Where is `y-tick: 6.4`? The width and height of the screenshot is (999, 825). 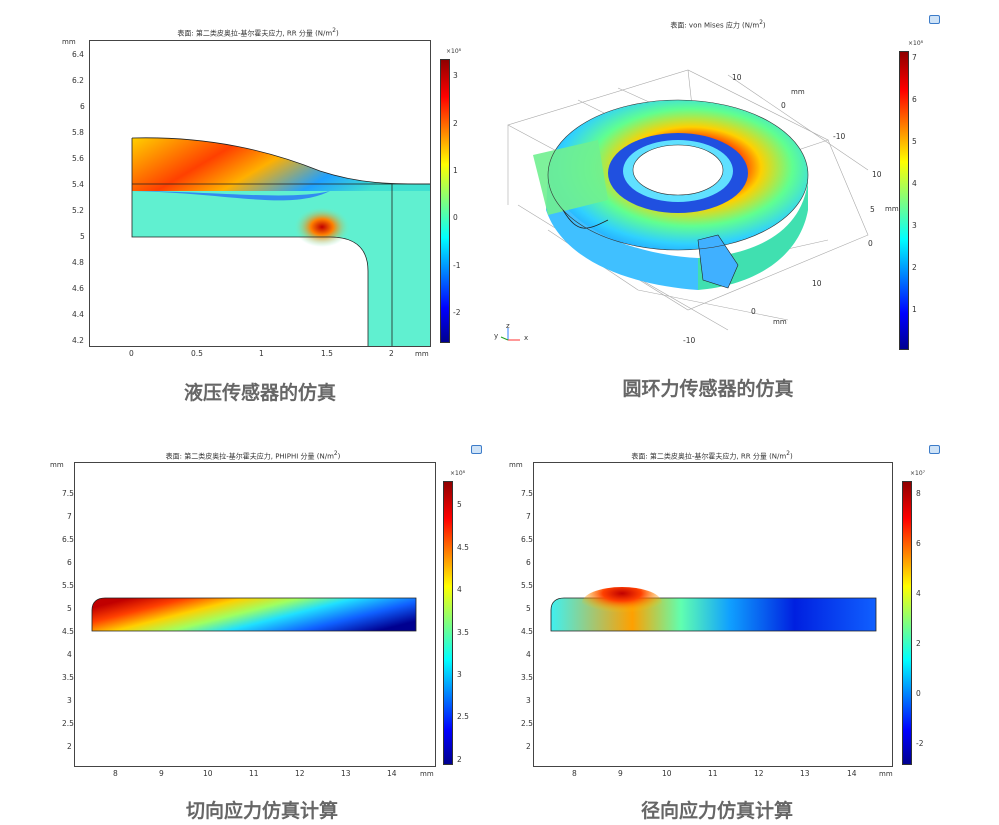
y-tick: 6.4 is located at coordinates (78, 54).